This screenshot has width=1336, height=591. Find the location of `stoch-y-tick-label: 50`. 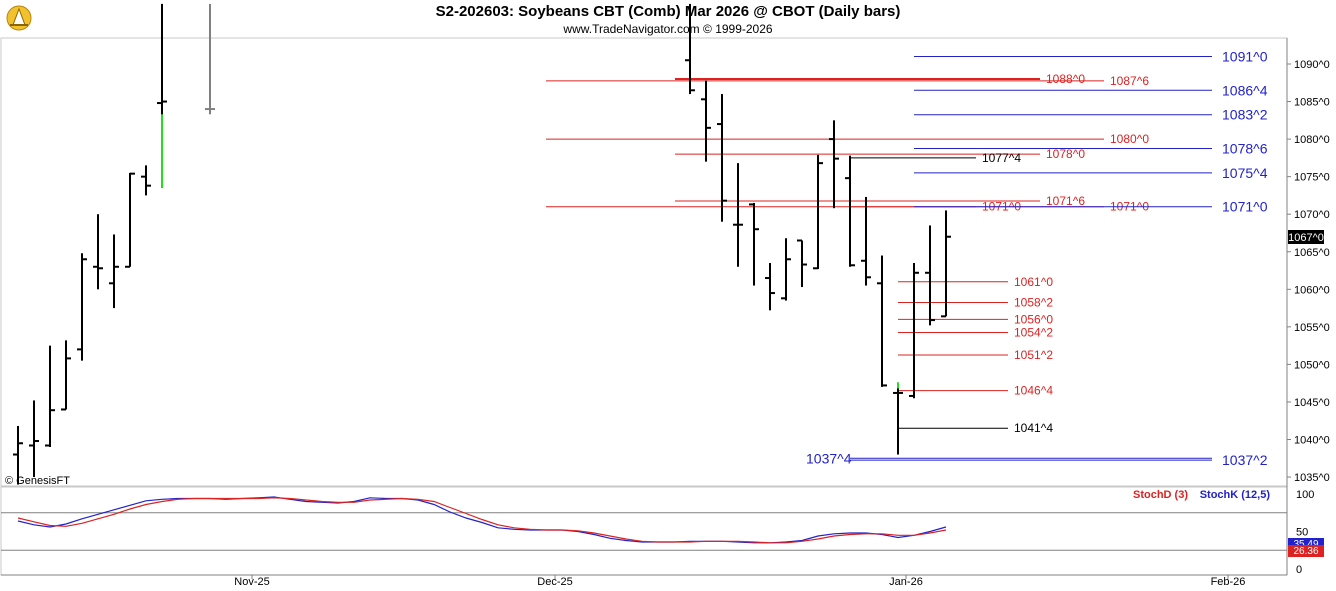

stoch-y-tick-label: 50 is located at coordinates (1302, 533).